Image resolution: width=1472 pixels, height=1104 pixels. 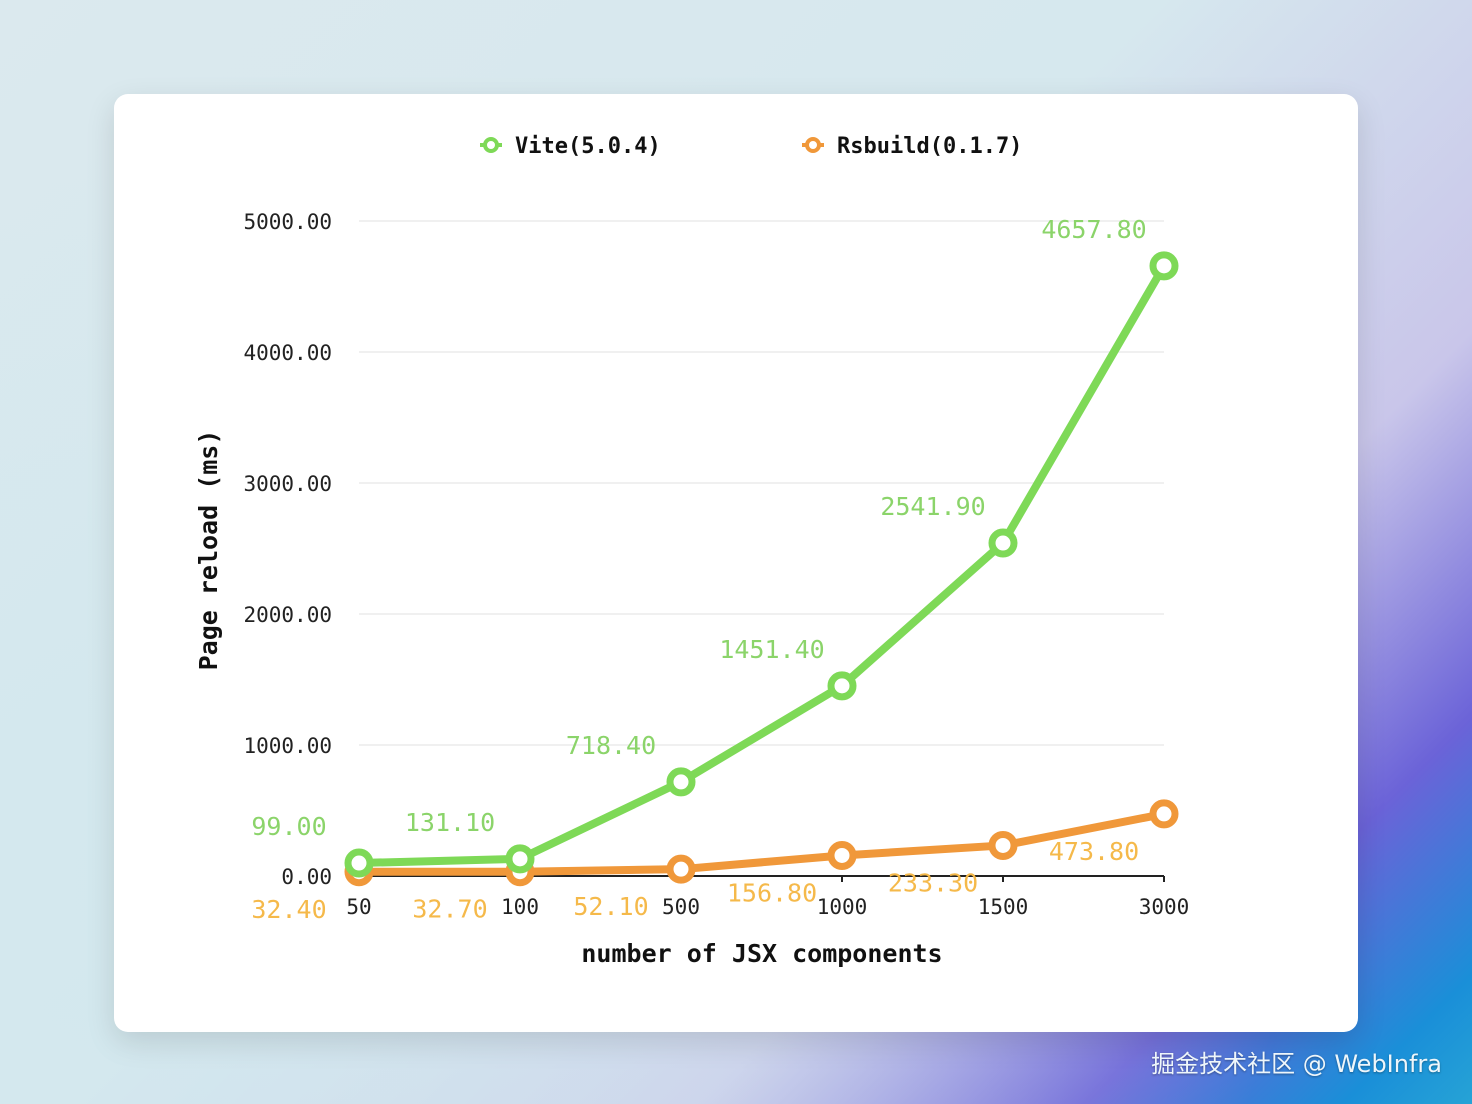 I want to click on y-tick-label: 0.00, so click(x=306, y=877).